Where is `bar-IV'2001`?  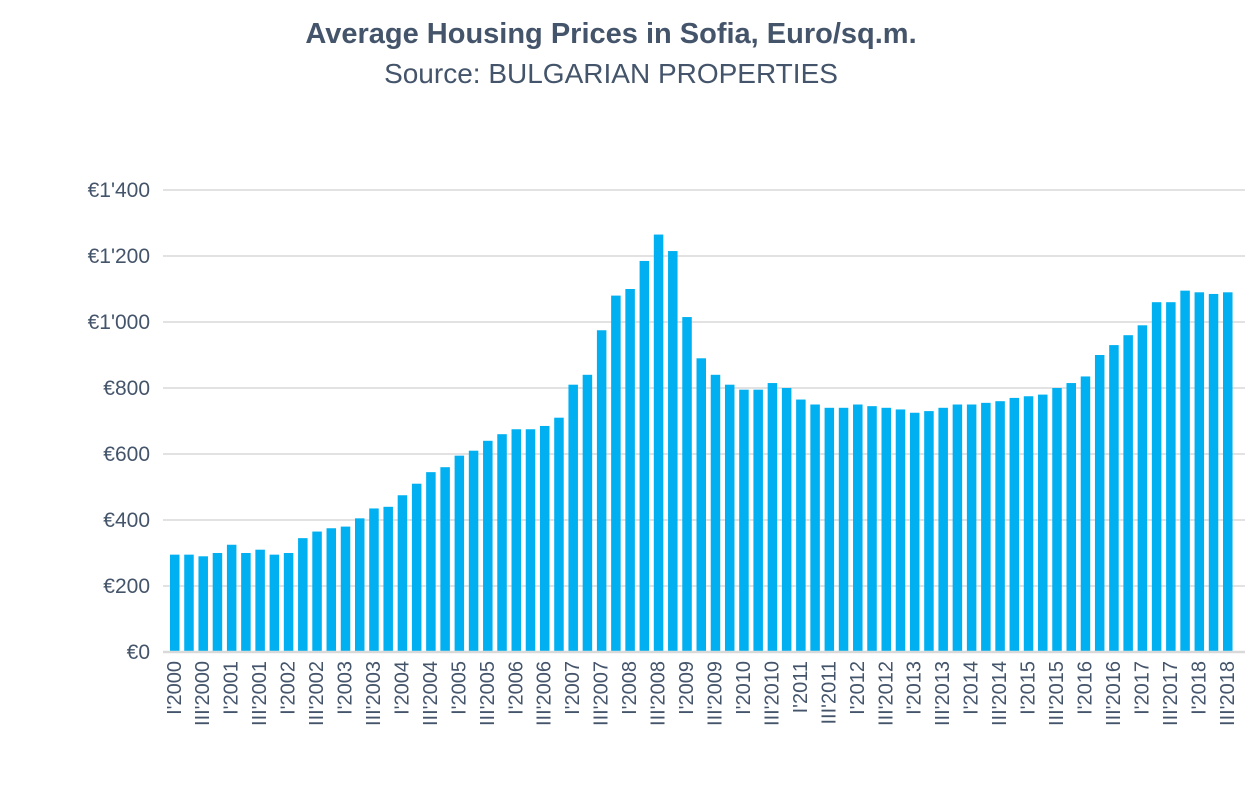 bar-IV'2001 is located at coordinates (274, 603).